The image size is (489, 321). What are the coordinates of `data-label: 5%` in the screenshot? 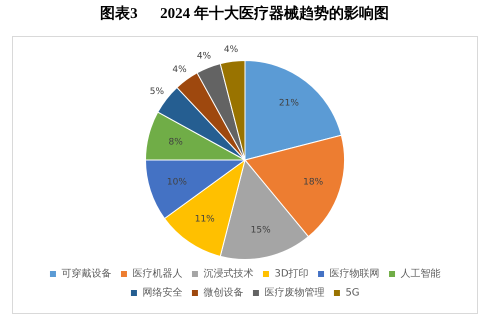 It's located at (157, 92).